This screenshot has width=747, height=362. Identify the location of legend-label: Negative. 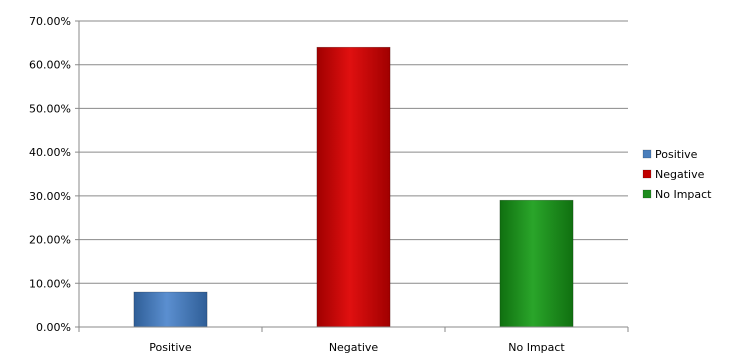
(680, 174).